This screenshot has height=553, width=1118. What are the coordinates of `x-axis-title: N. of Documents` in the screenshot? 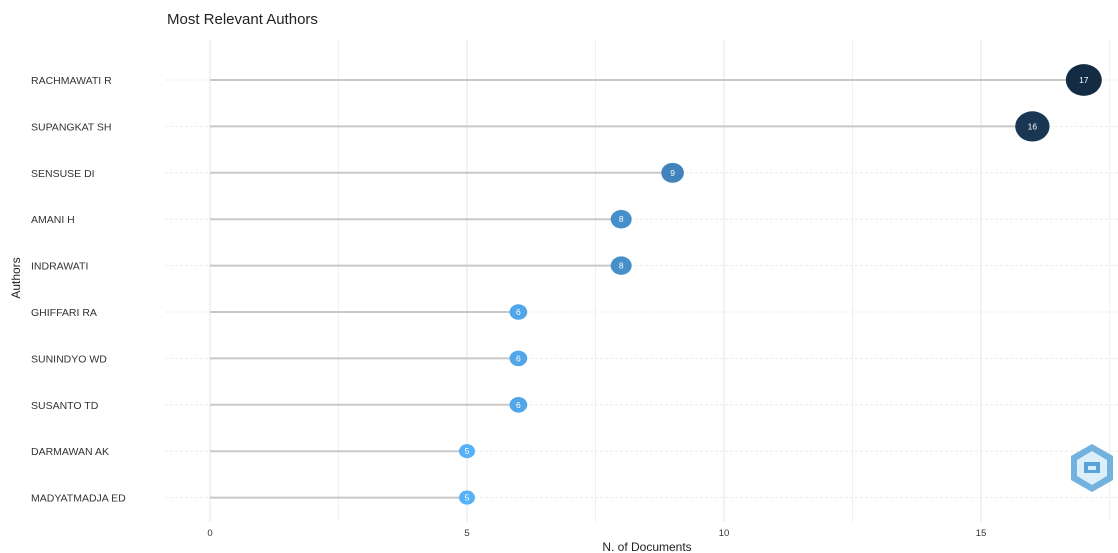 It's located at (646, 546).